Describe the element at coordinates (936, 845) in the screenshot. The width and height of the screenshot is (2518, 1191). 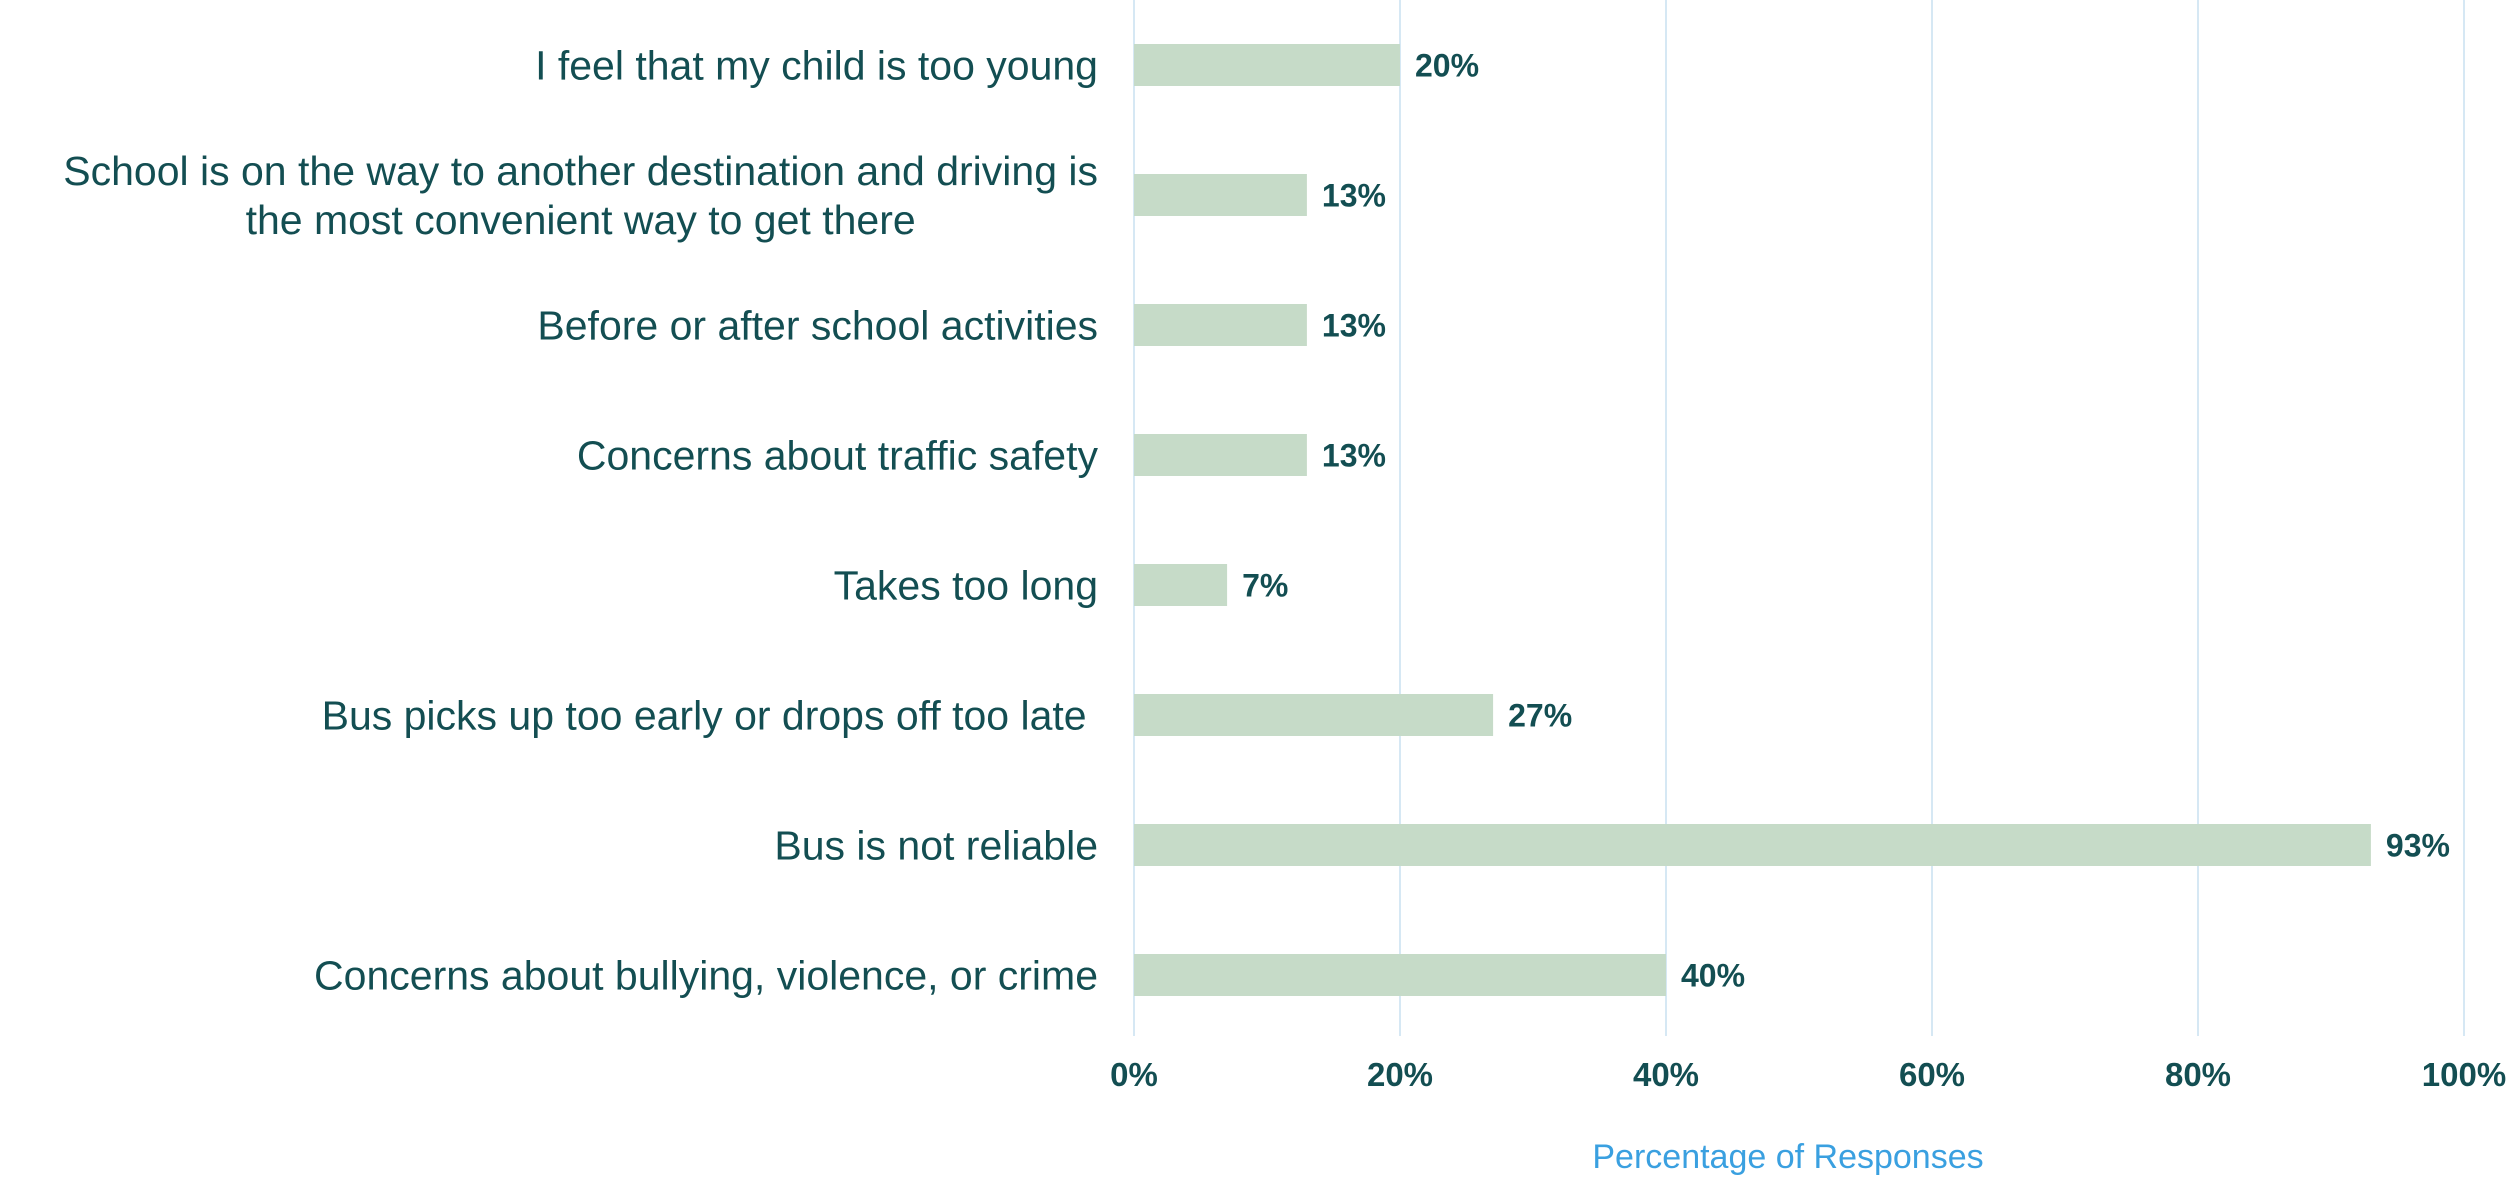
I see `category-label: Bus is not reliable` at that location.